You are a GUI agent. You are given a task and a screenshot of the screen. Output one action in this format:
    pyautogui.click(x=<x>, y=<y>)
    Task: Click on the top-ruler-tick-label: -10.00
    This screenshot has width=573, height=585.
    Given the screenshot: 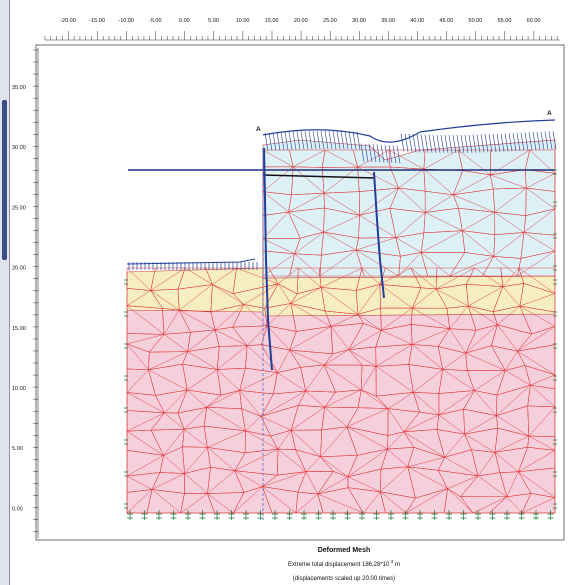 What is the action you would take?
    pyautogui.click(x=126, y=21)
    